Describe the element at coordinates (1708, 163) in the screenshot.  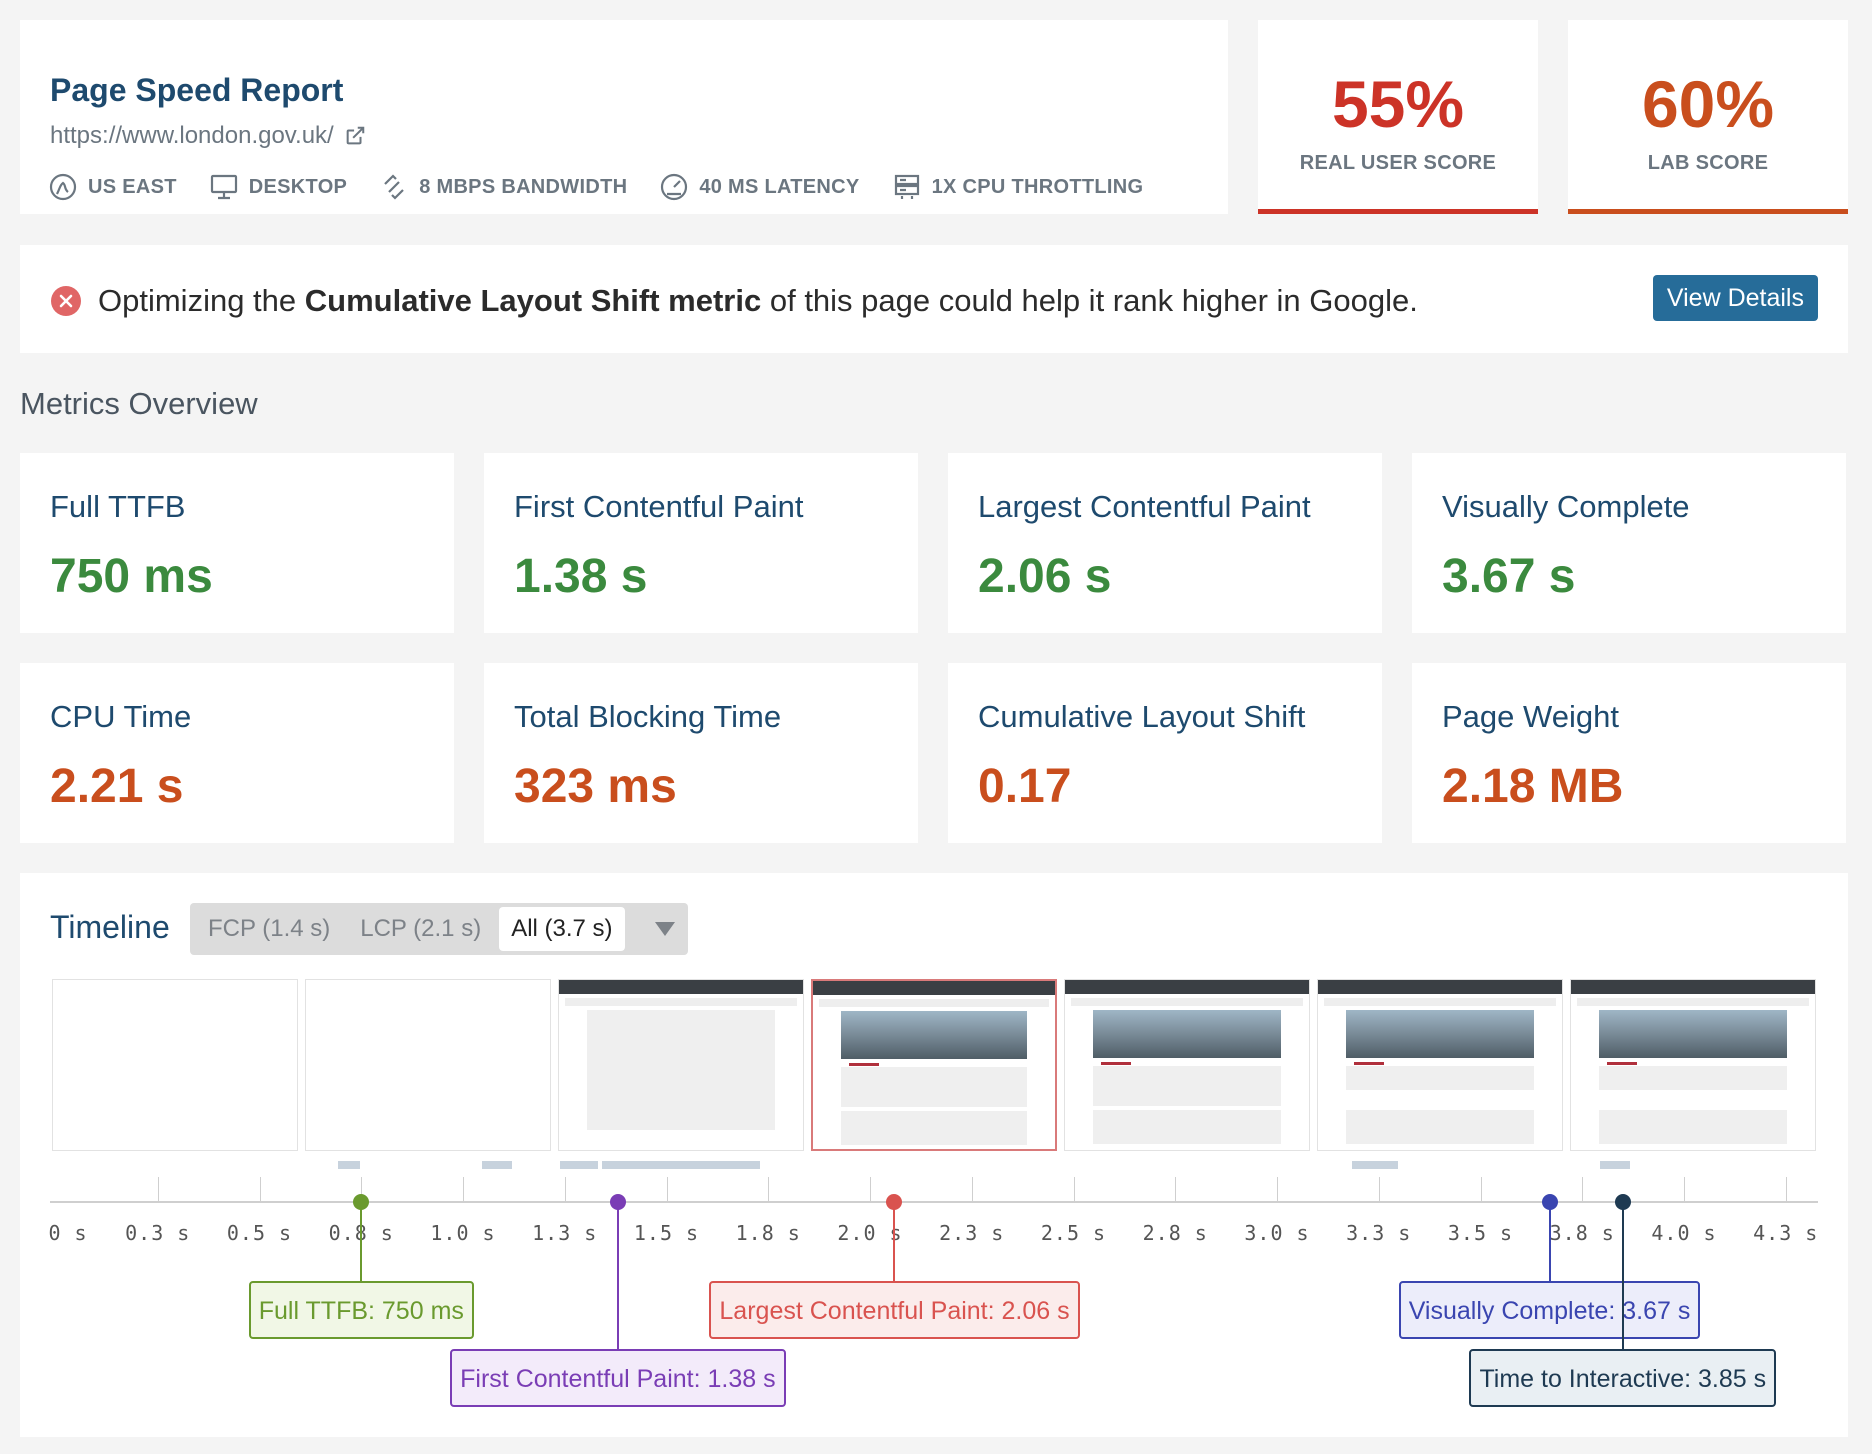
I see `lab-score-label: LAB SCORE` at that location.